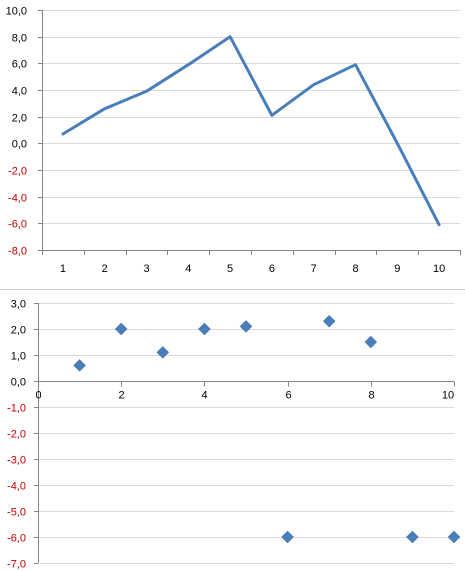 This screenshot has width=465, height=571. Describe the element at coordinates (17, 252) in the screenshot. I see `y-tick-label: -8,0` at that location.